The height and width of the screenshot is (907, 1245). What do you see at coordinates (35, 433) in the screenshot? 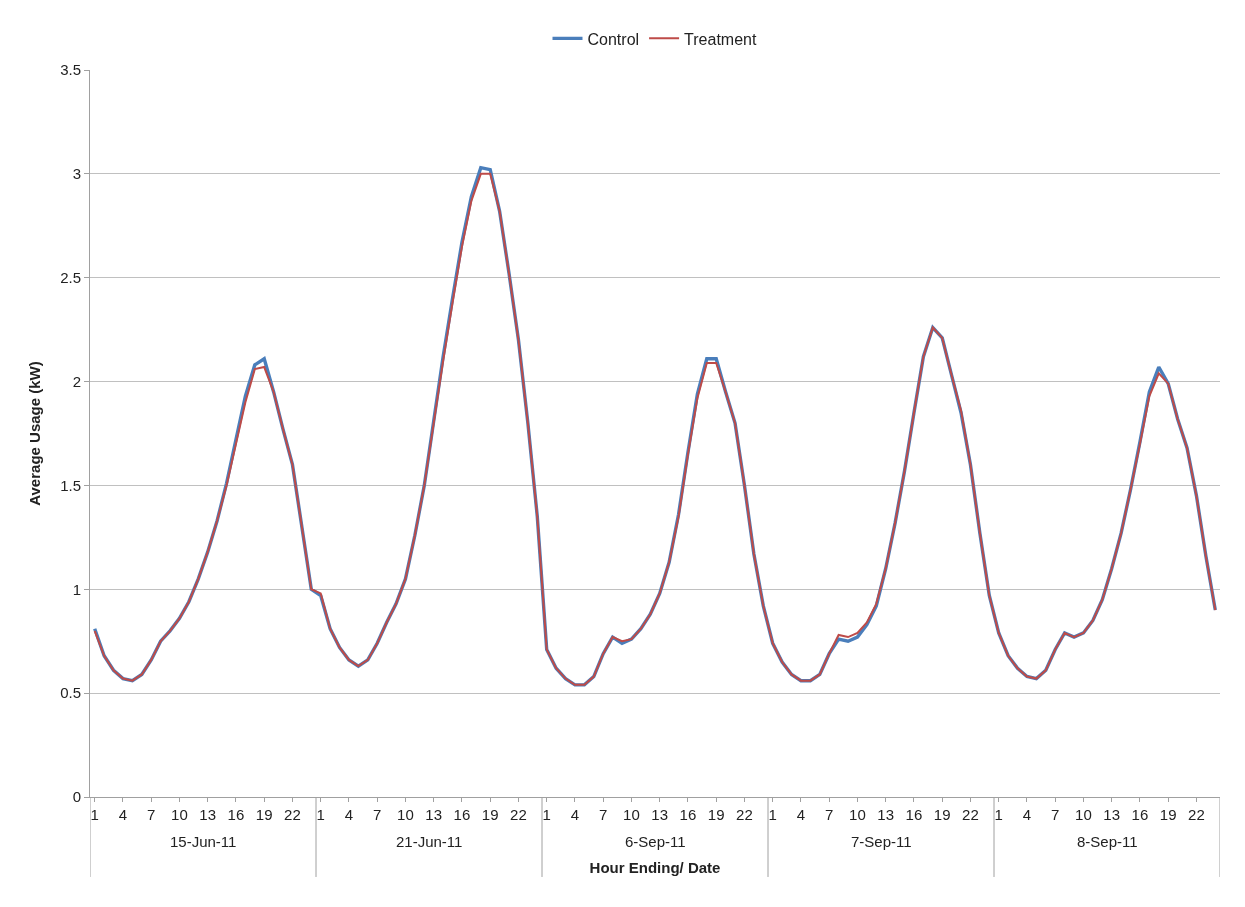
I see `y-axis-title: Average Usage (kW)` at bounding box center [35, 433].